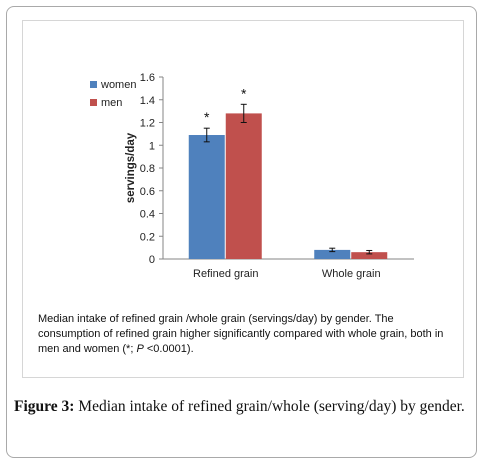 The width and height of the screenshot is (483, 464). Describe the element at coordinates (147, 169) in the screenshot. I see `y-tick-label: 0.8` at that location.